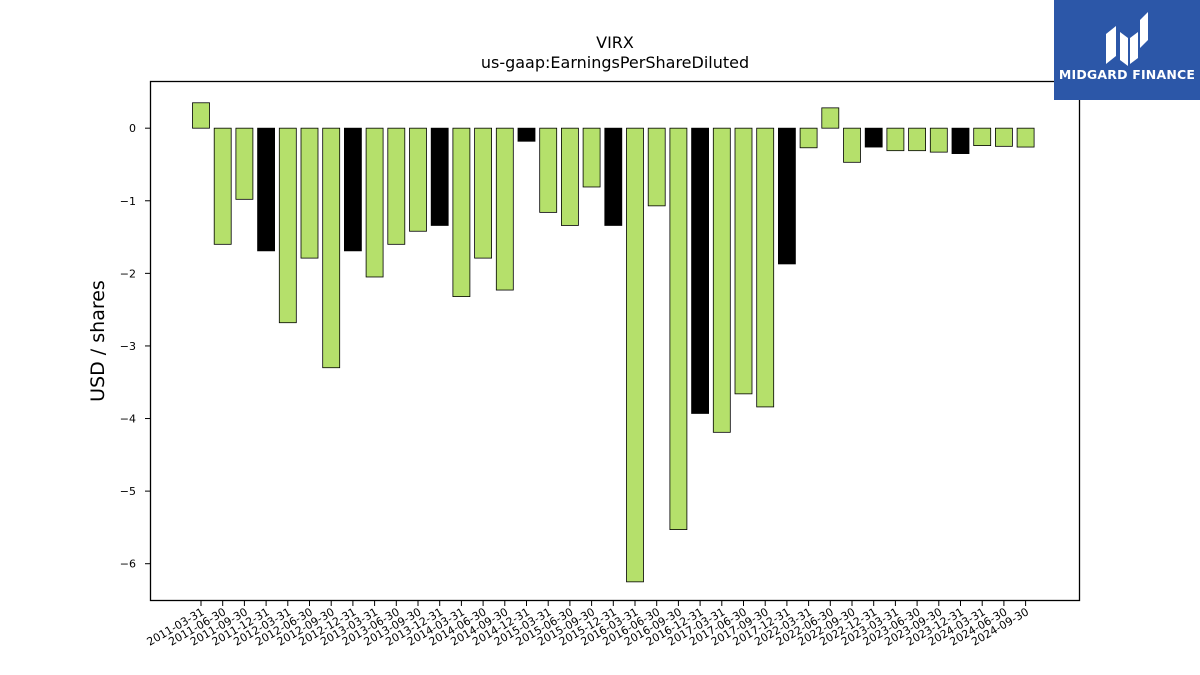  What do you see at coordinates (128, 564) in the screenshot?
I see `y-tick-label: −6` at bounding box center [128, 564].